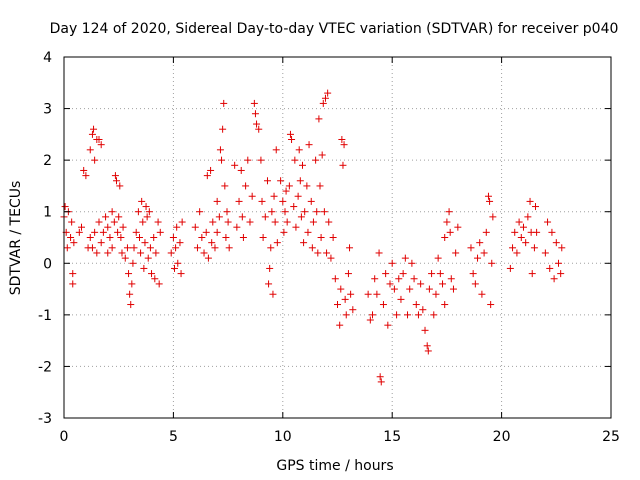  What do you see at coordinates (47, 58) in the screenshot?
I see `y-tick-label: 4` at bounding box center [47, 58].